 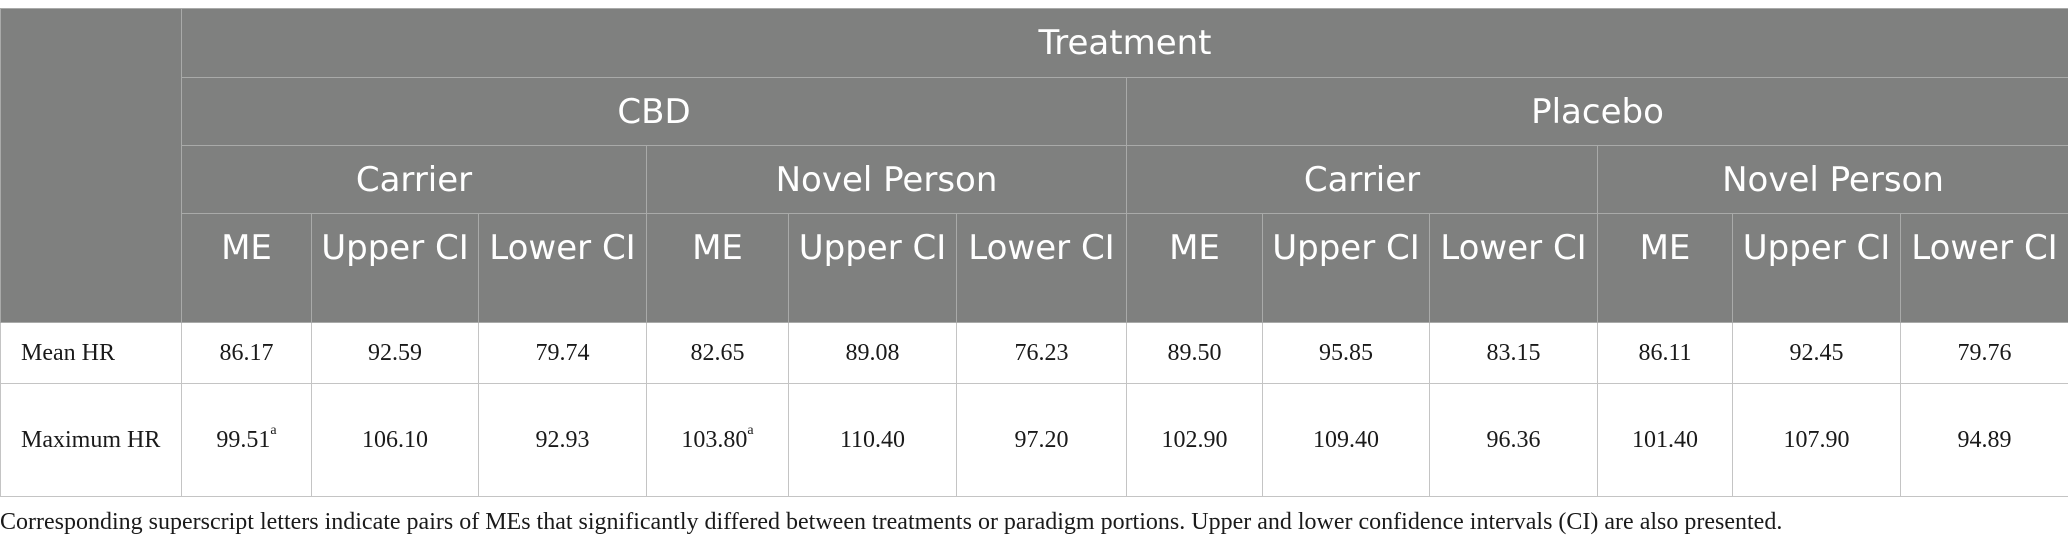 What do you see at coordinates (395, 440) in the screenshot?
I see `table-cell: 106.10` at bounding box center [395, 440].